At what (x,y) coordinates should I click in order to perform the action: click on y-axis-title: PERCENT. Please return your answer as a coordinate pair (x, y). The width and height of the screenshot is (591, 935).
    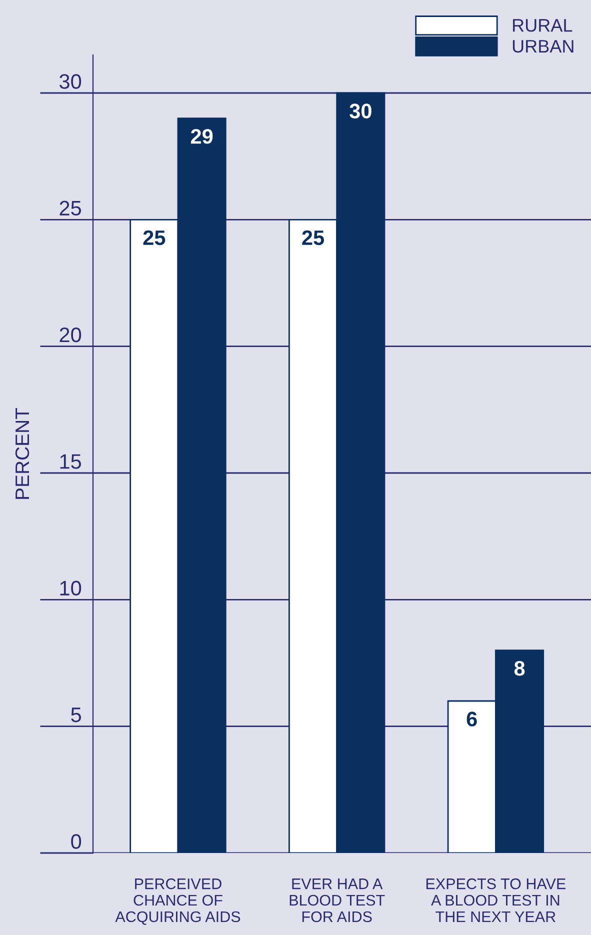
    Looking at the image, I should click on (22, 453).